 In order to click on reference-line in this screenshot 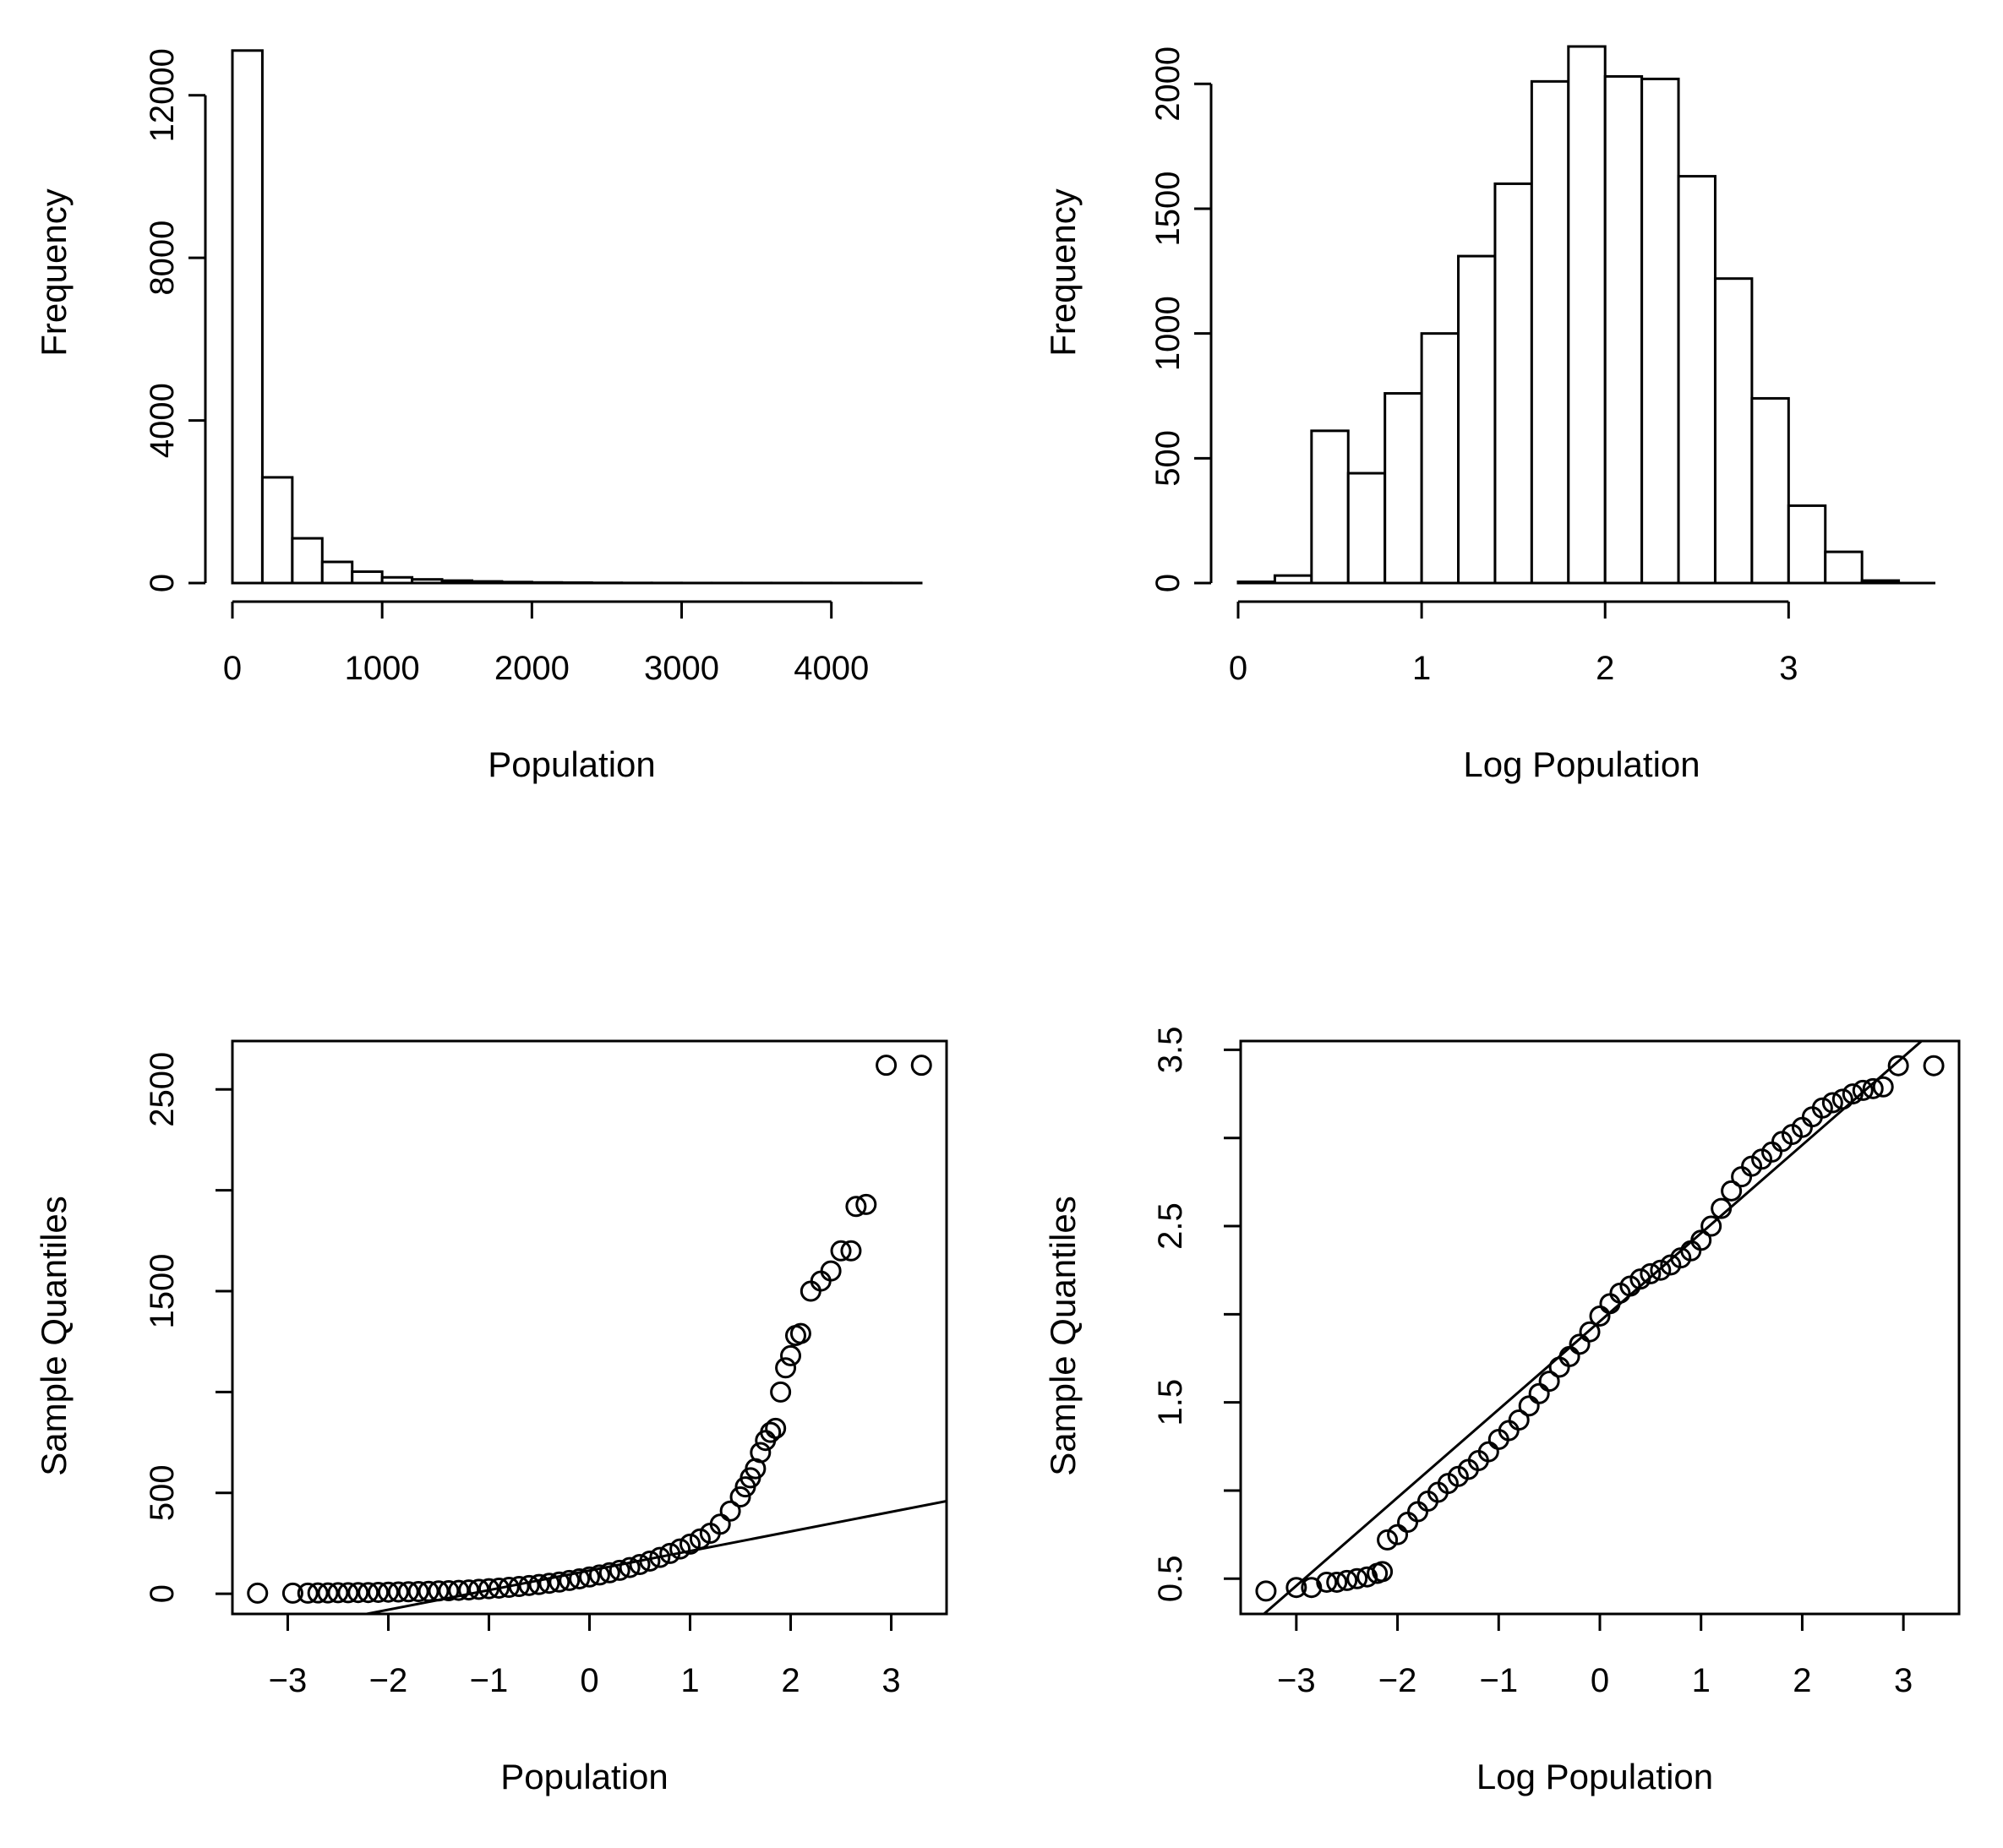, I will do `click(1593, 1327)`.